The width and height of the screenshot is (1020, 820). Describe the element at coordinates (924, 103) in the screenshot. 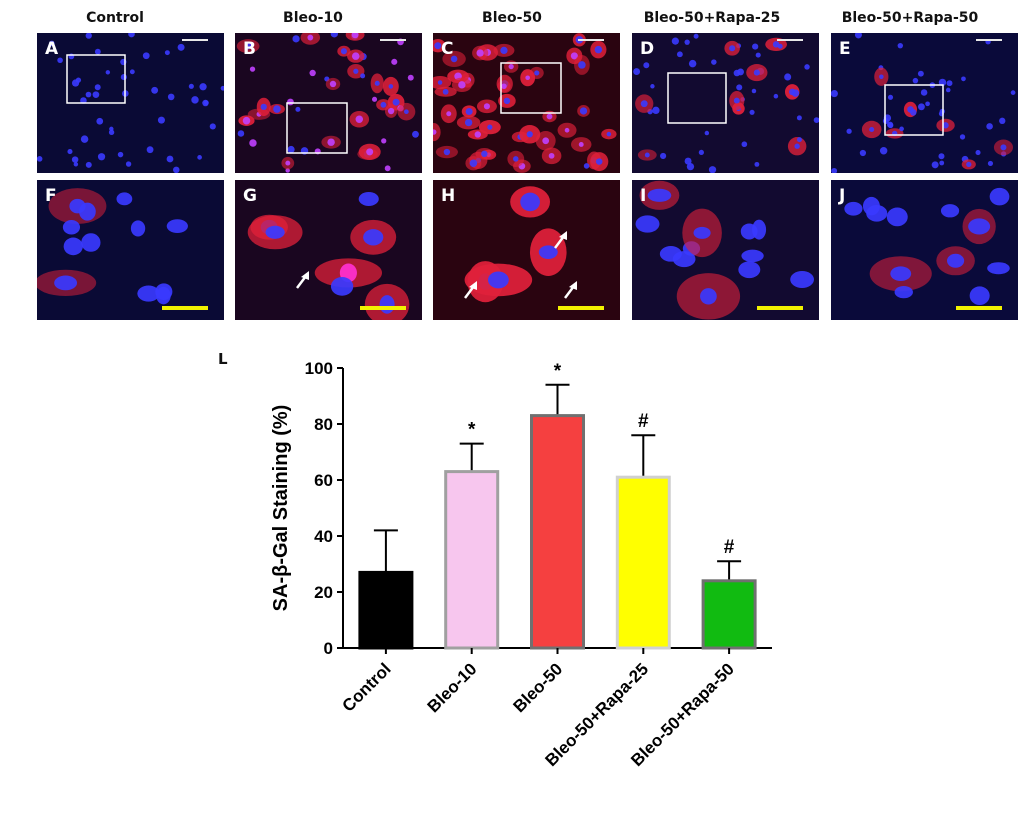

I see `micrograph-panel-e: E` at that location.